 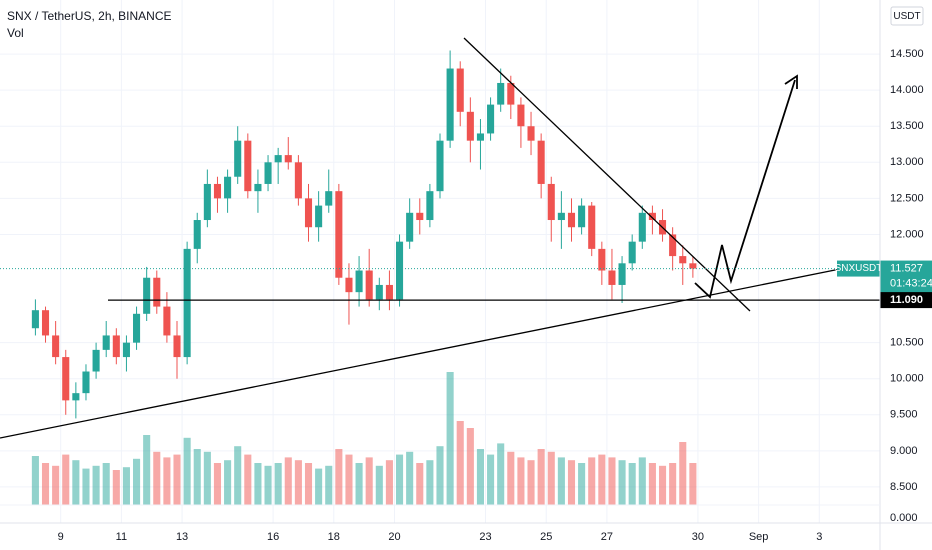 What do you see at coordinates (394, 537) in the screenshot?
I see `x-tick-label: 20` at bounding box center [394, 537].